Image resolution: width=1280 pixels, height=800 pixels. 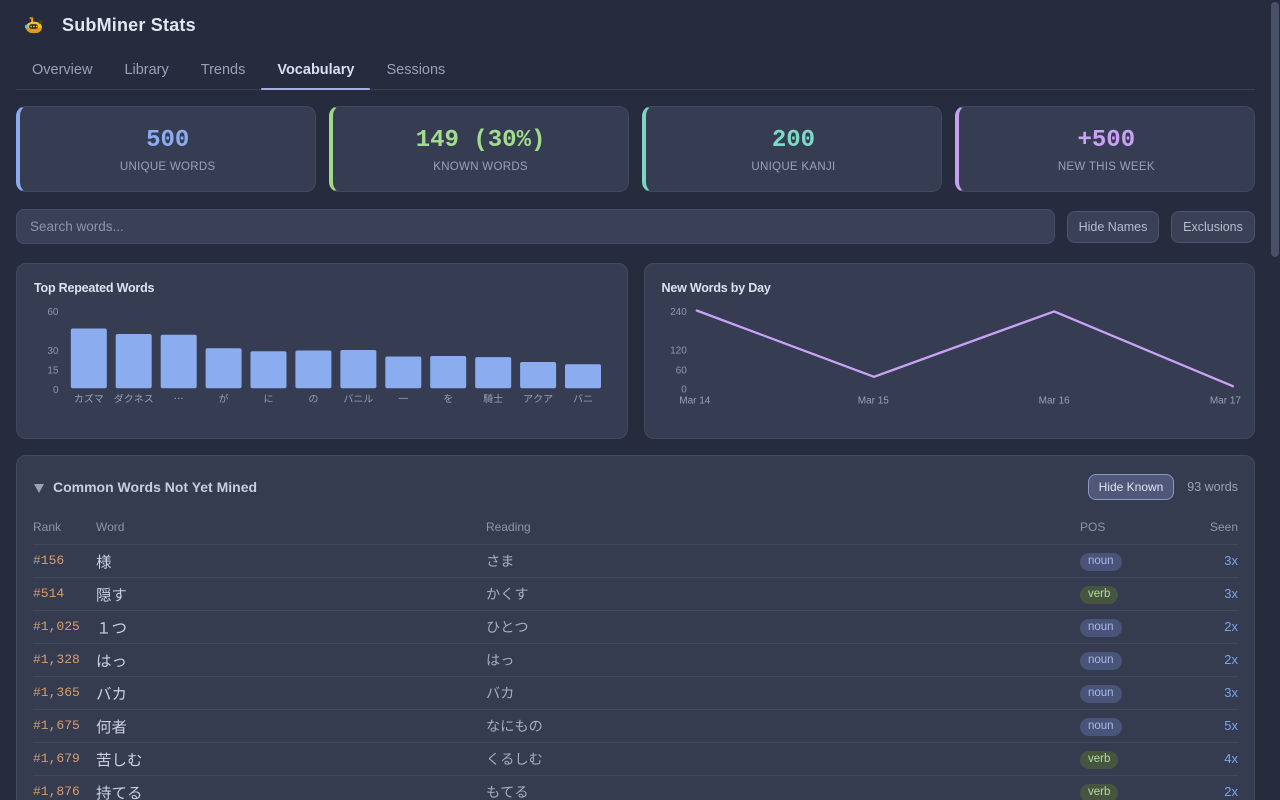 What do you see at coordinates (53, 351) in the screenshot?
I see `svg-text: 30` at bounding box center [53, 351].